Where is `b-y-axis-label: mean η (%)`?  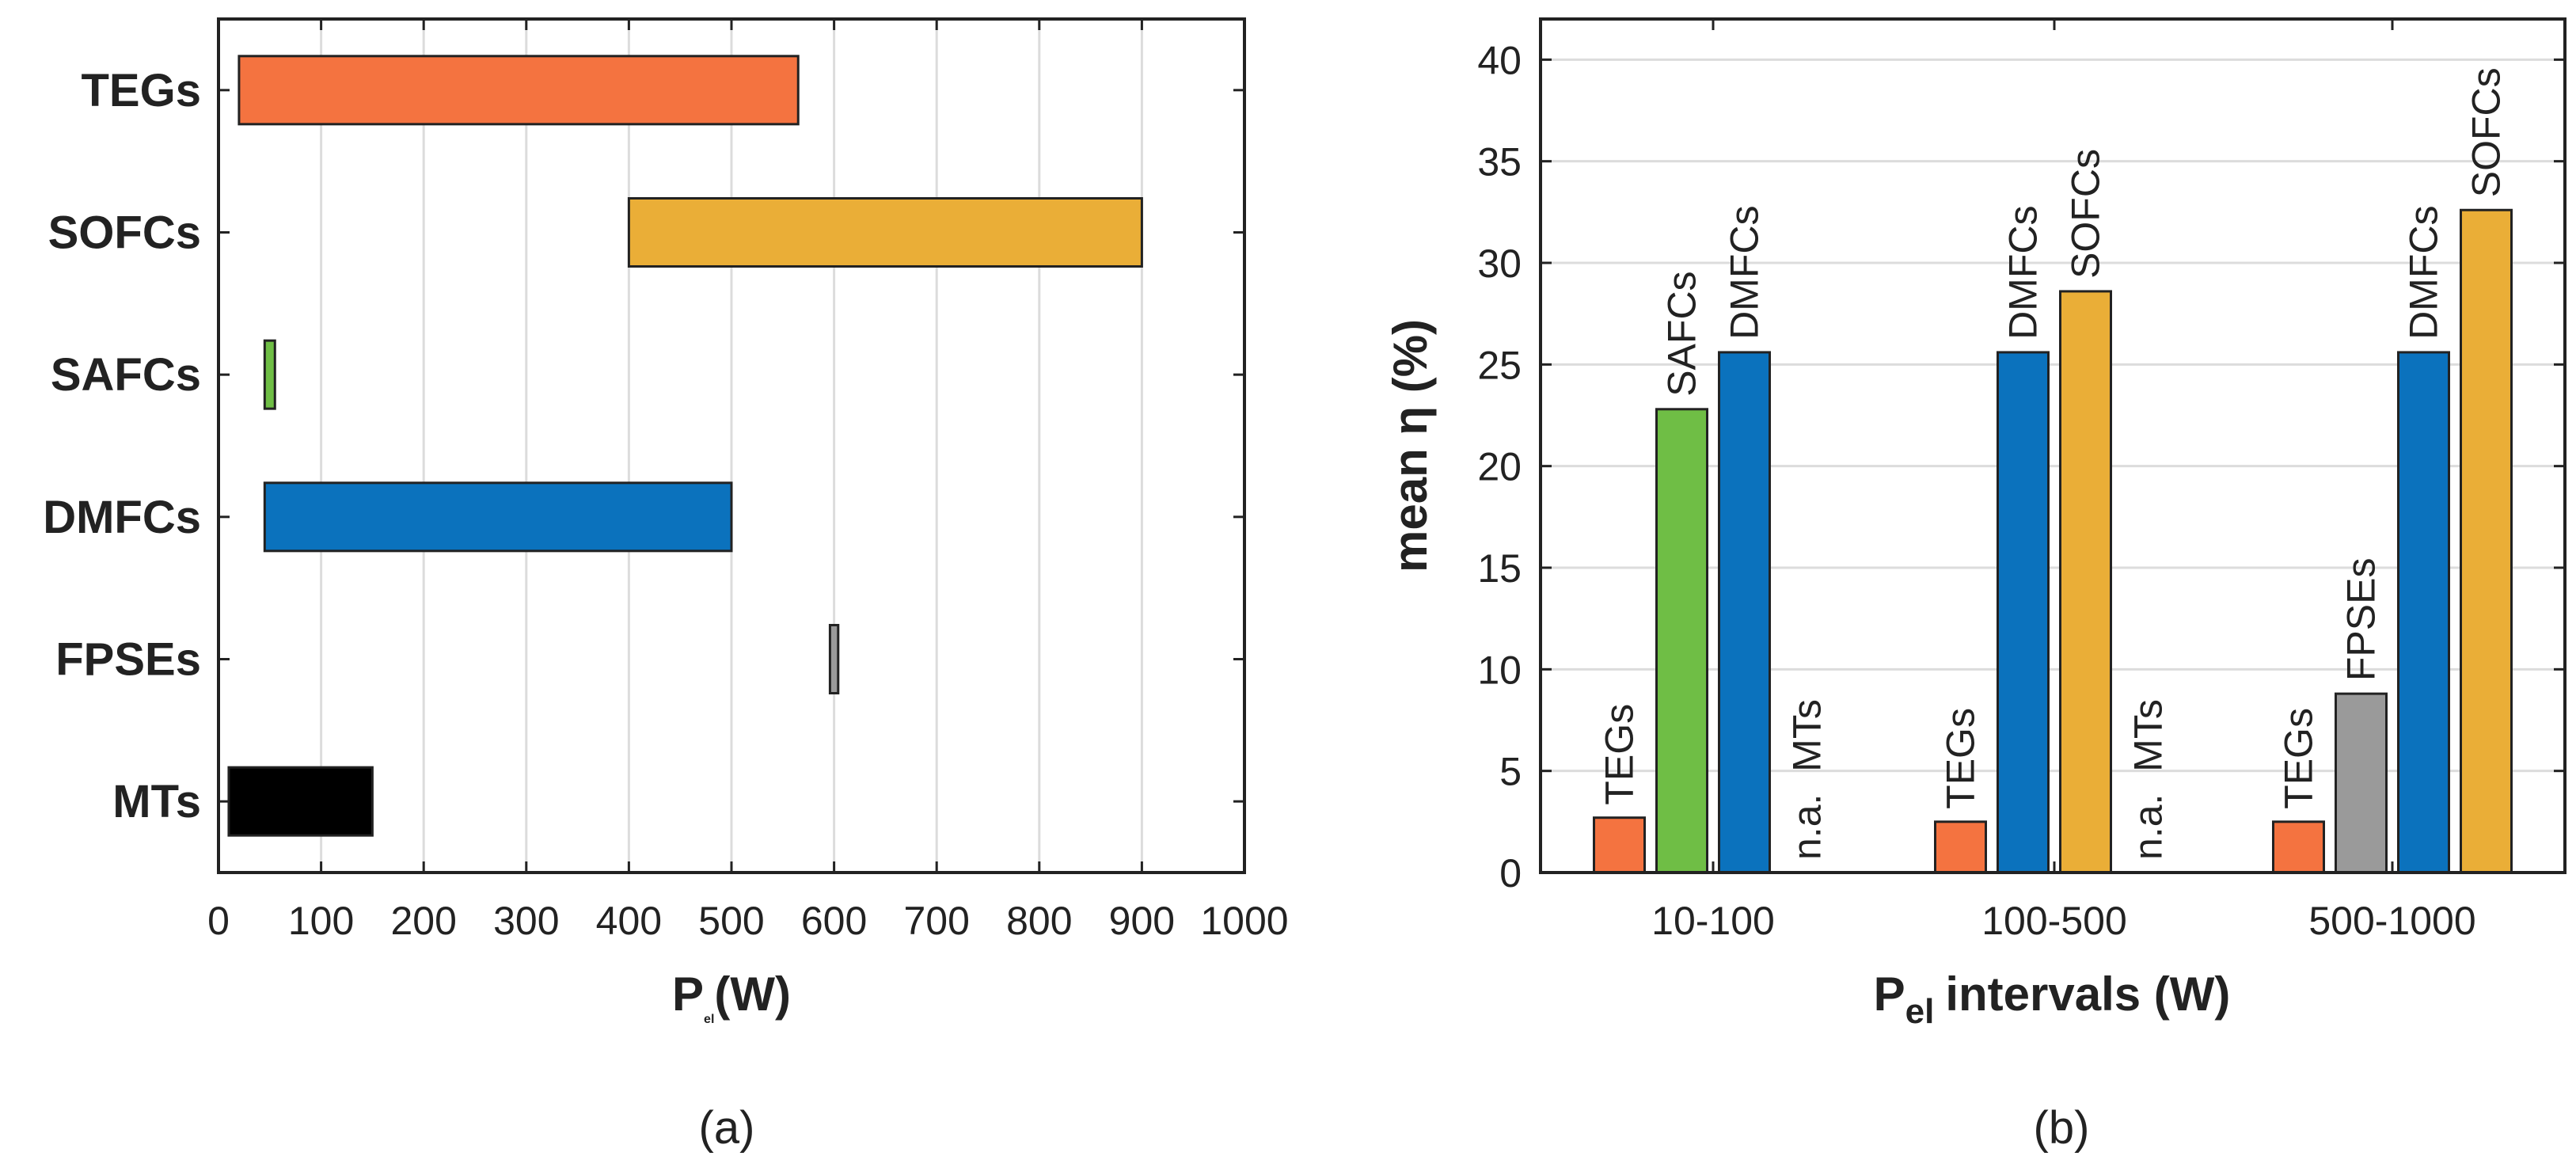
b-y-axis-label: mean η (%) is located at coordinates (1411, 445).